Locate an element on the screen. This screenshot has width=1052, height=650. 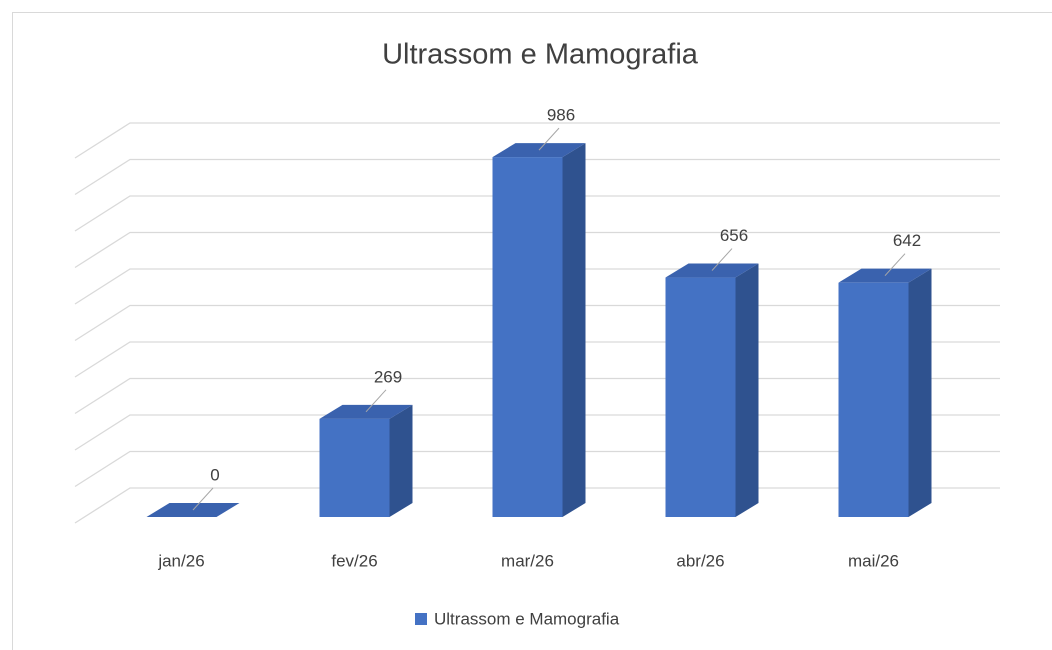
x-tick-label: abr/26 is located at coordinates (700, 560).